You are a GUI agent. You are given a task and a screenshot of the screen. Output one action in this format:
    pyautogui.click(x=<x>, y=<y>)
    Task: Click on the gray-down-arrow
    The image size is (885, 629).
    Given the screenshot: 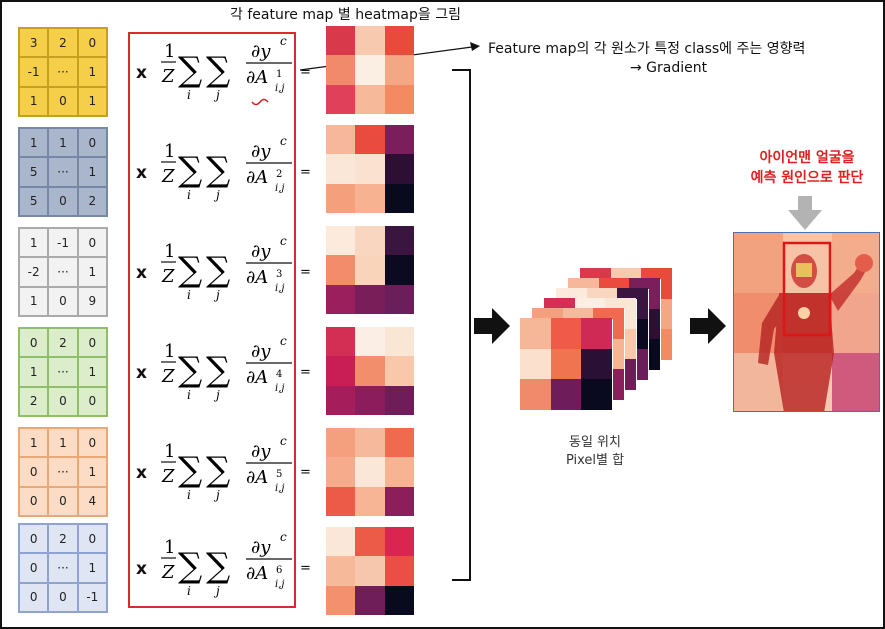 What is the action you would take?
    pyautogui.click(x=805, y=213)
    